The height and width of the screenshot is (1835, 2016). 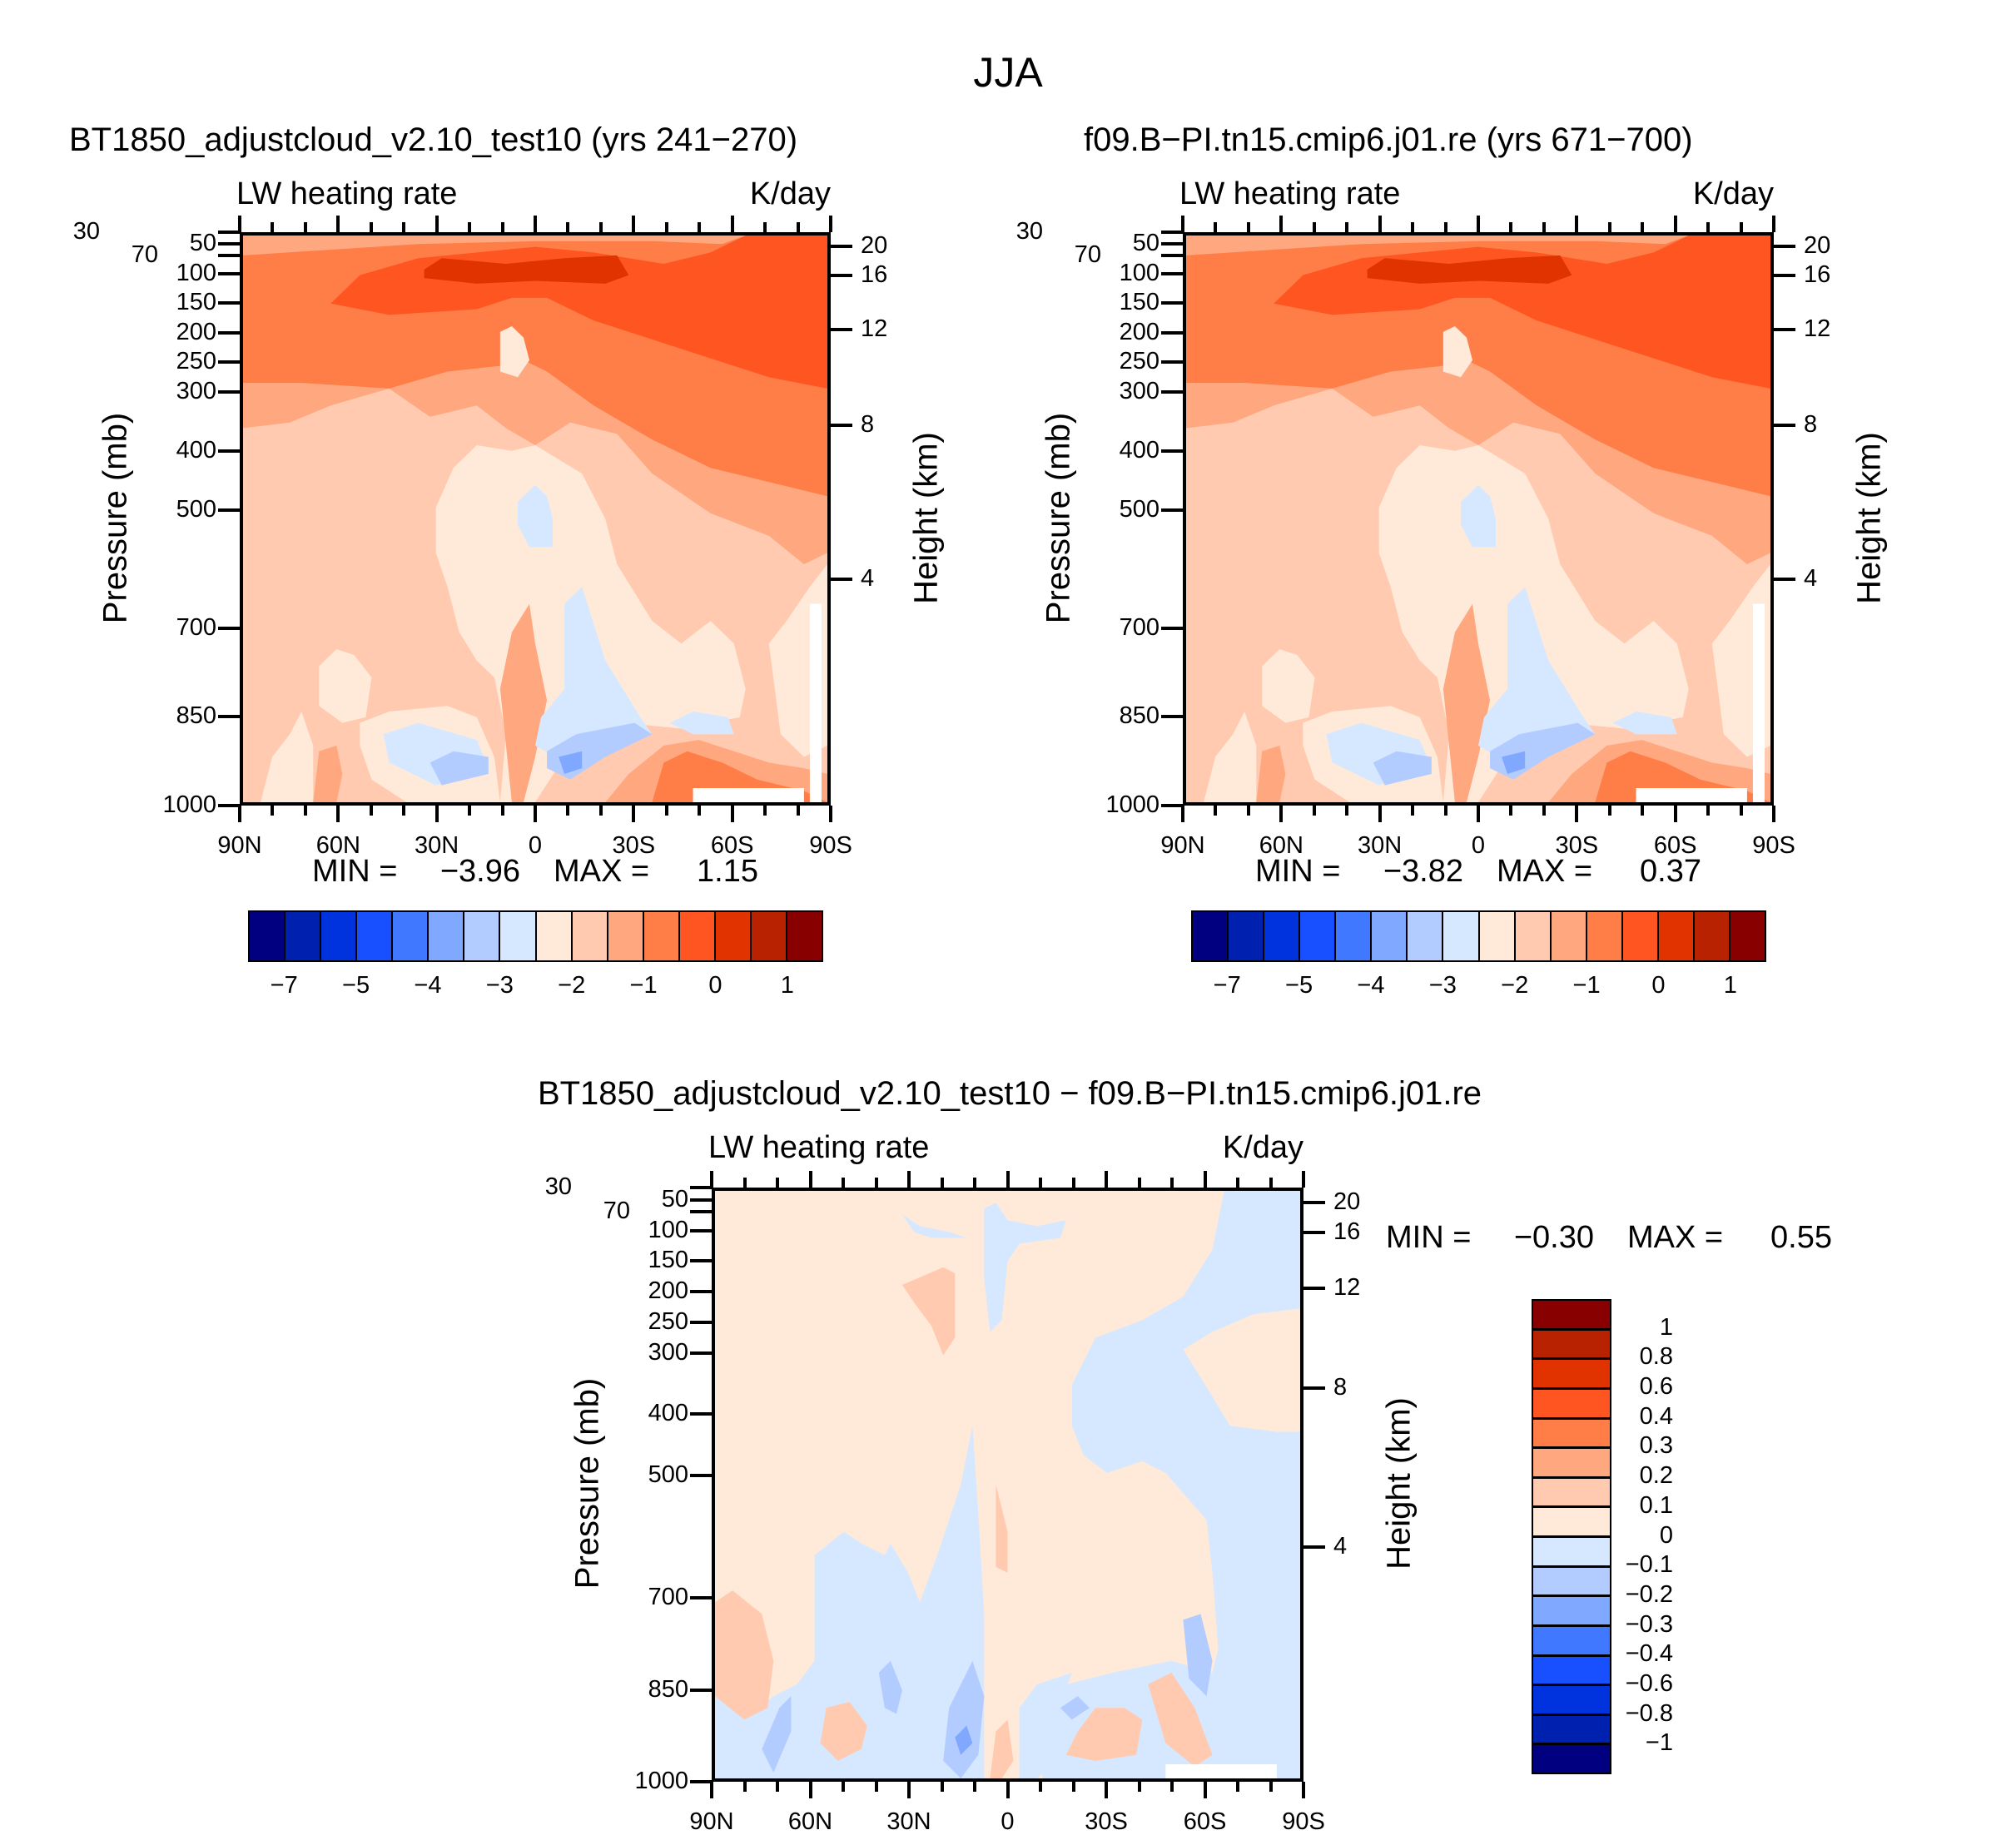 I want to click on lat-tick-label: 60S, so click(x=732, y=845).